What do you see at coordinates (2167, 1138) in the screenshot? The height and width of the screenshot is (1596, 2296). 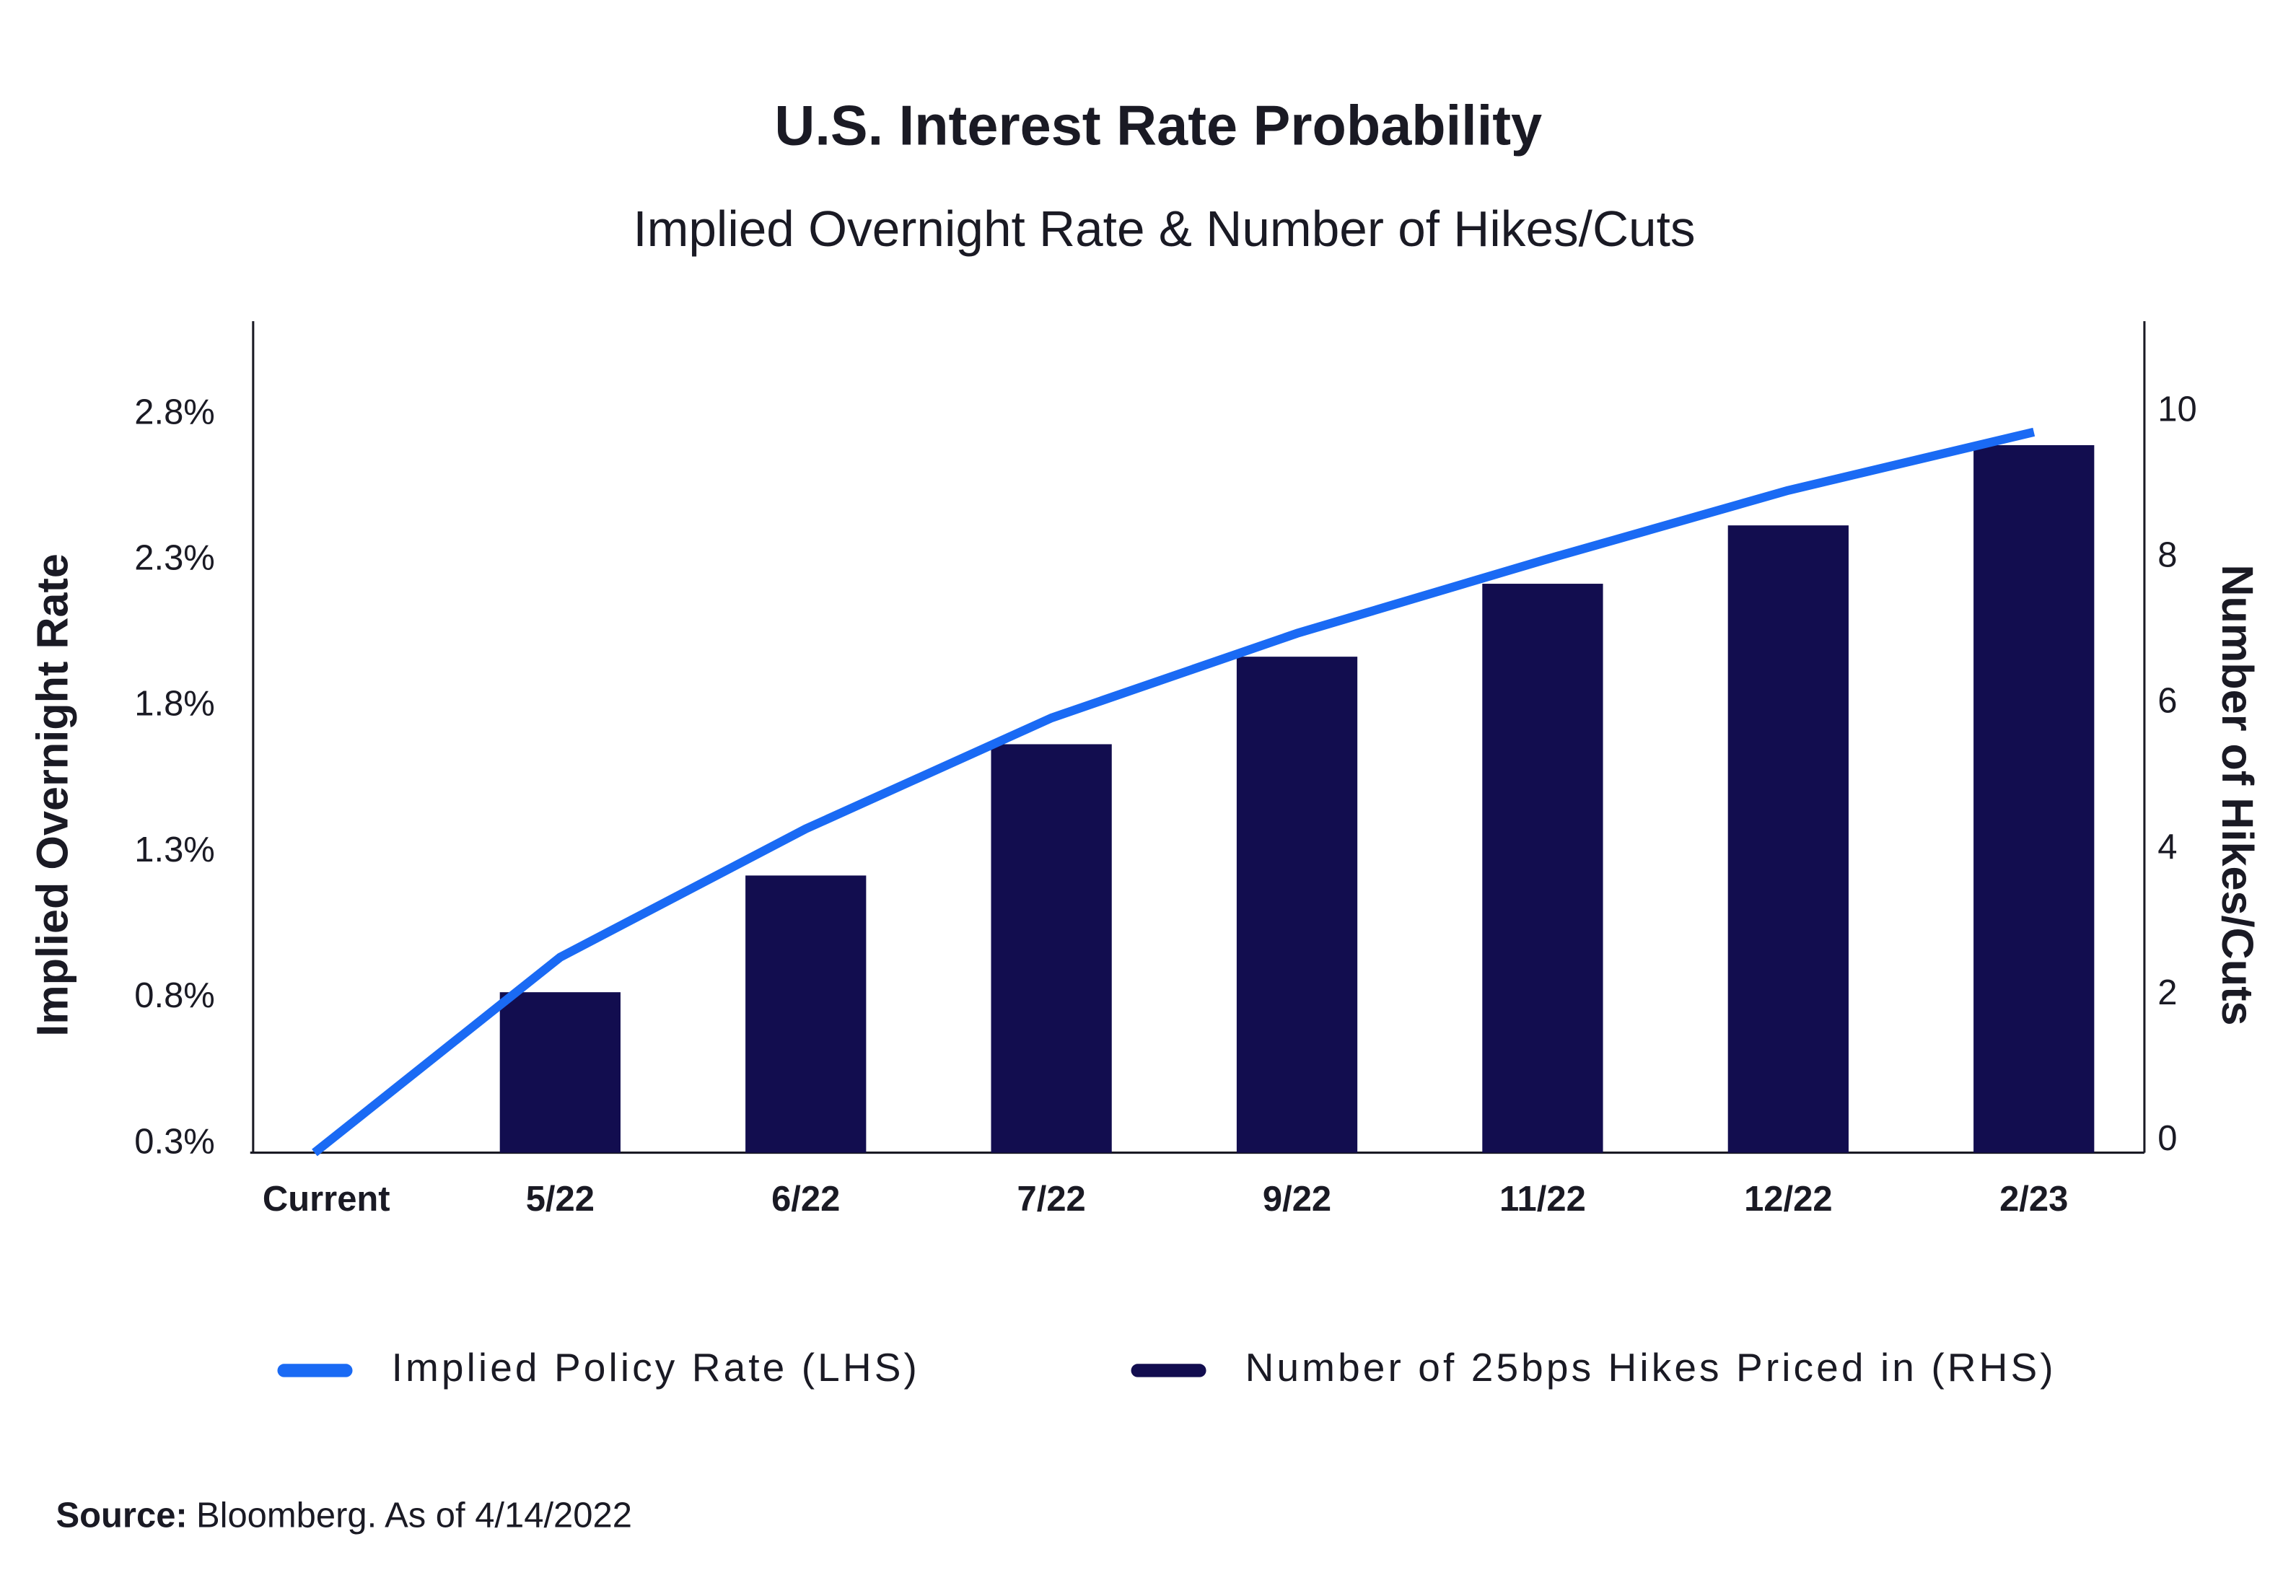 I see `y2-tick-label: 0` at bounding box center [2167, 1138].